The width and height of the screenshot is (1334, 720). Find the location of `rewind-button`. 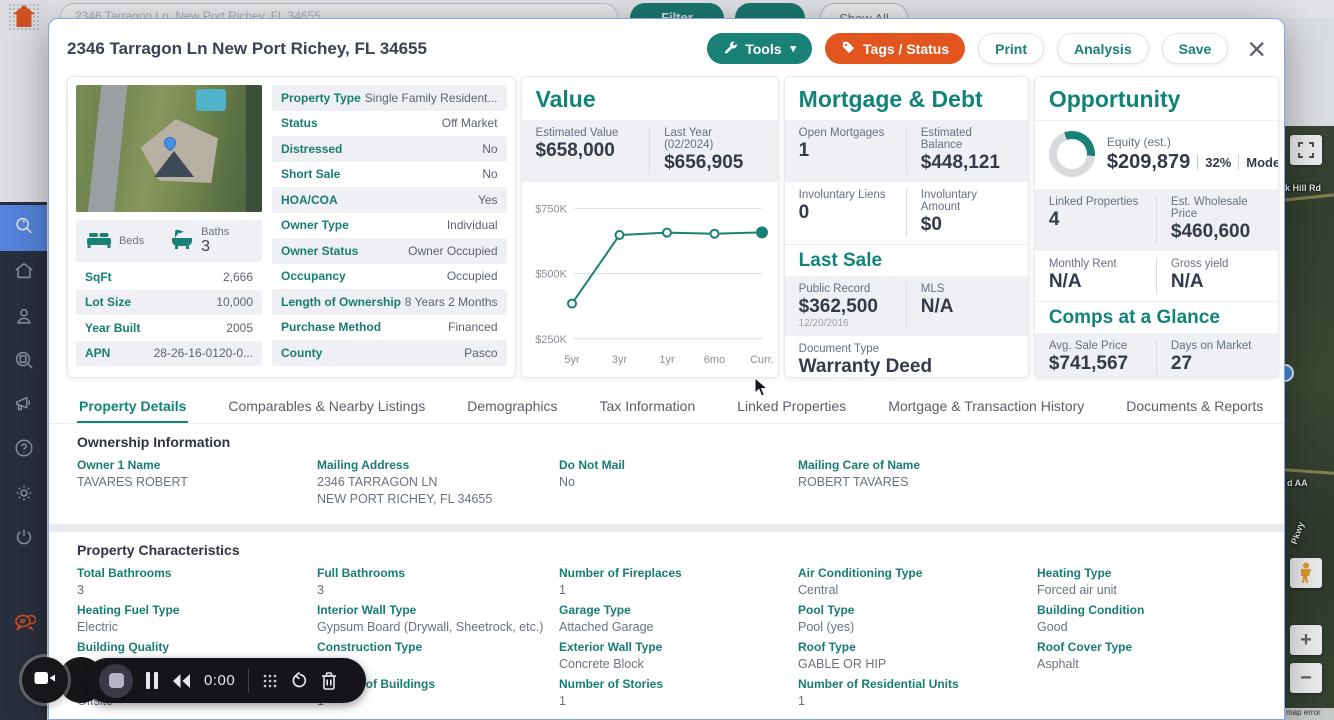

rewind-button is located at coordinates (181, 681).